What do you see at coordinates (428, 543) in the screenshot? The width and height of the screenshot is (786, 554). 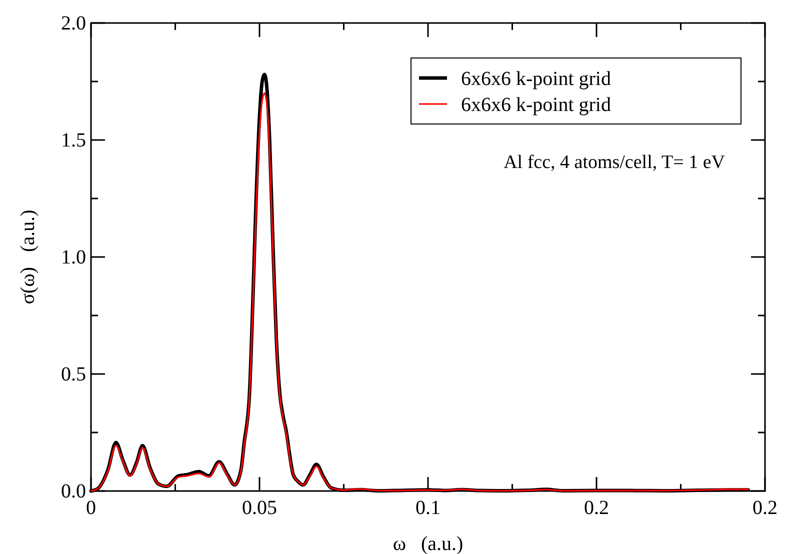 I see `x-axis-title: ω (a.u.)` at bounding box center [428, 543].